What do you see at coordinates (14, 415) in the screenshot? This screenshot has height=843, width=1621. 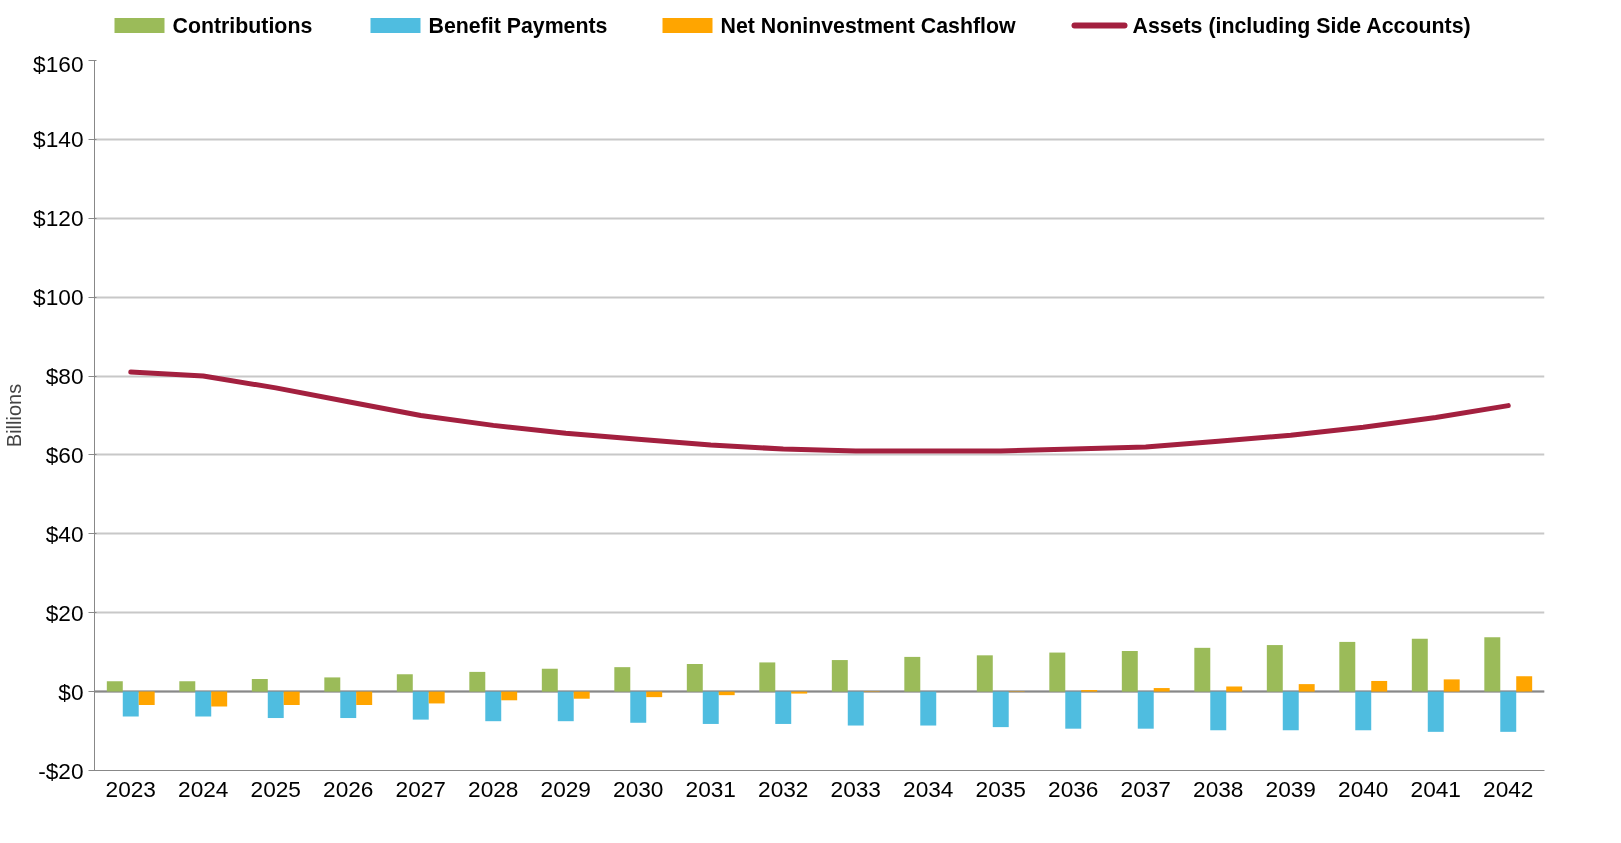 I see `y-axis-title: Billions` at bounding box center [14, 415].